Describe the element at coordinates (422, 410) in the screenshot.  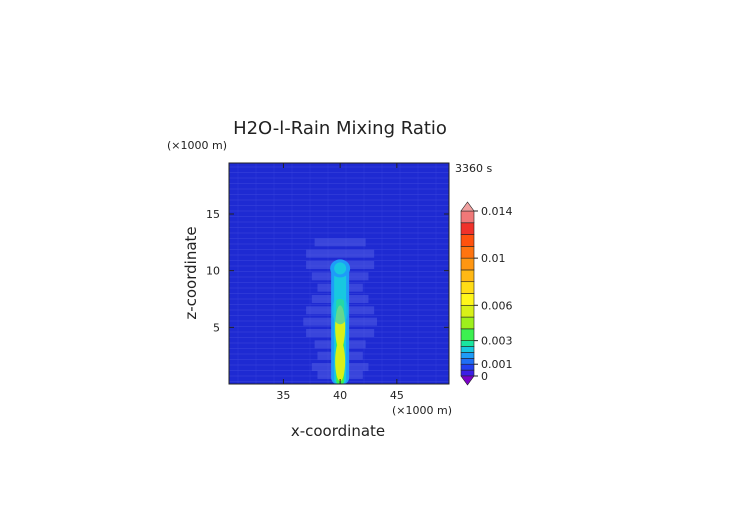
I see `x-unit-label: (×1000 m)` at that location.